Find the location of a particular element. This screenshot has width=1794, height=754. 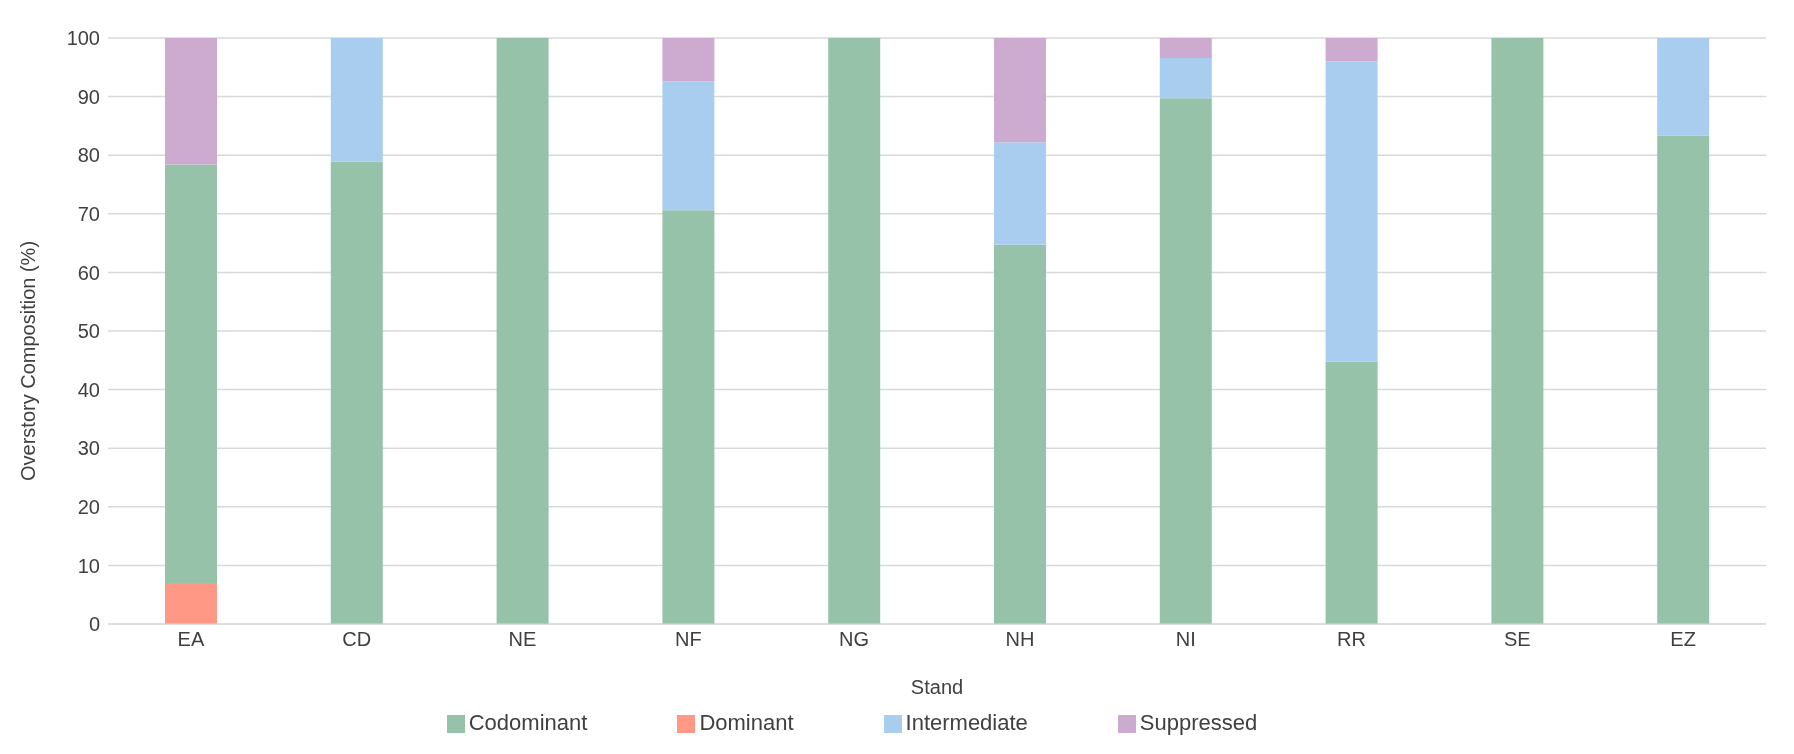

x-tick-label: NH is located at coordinates (1020, 639).